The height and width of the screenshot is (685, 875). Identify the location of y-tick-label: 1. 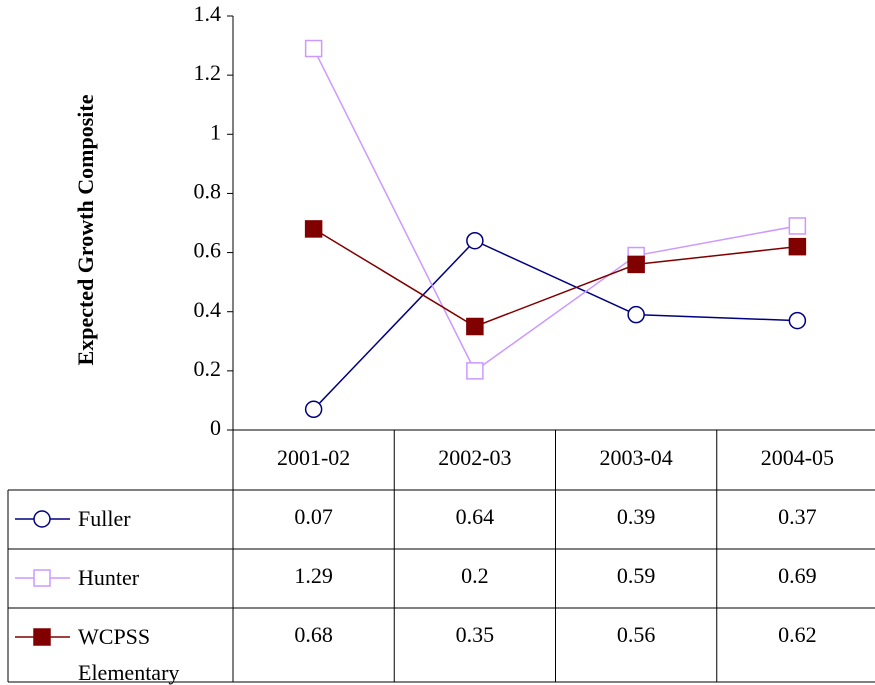
(215, 131).